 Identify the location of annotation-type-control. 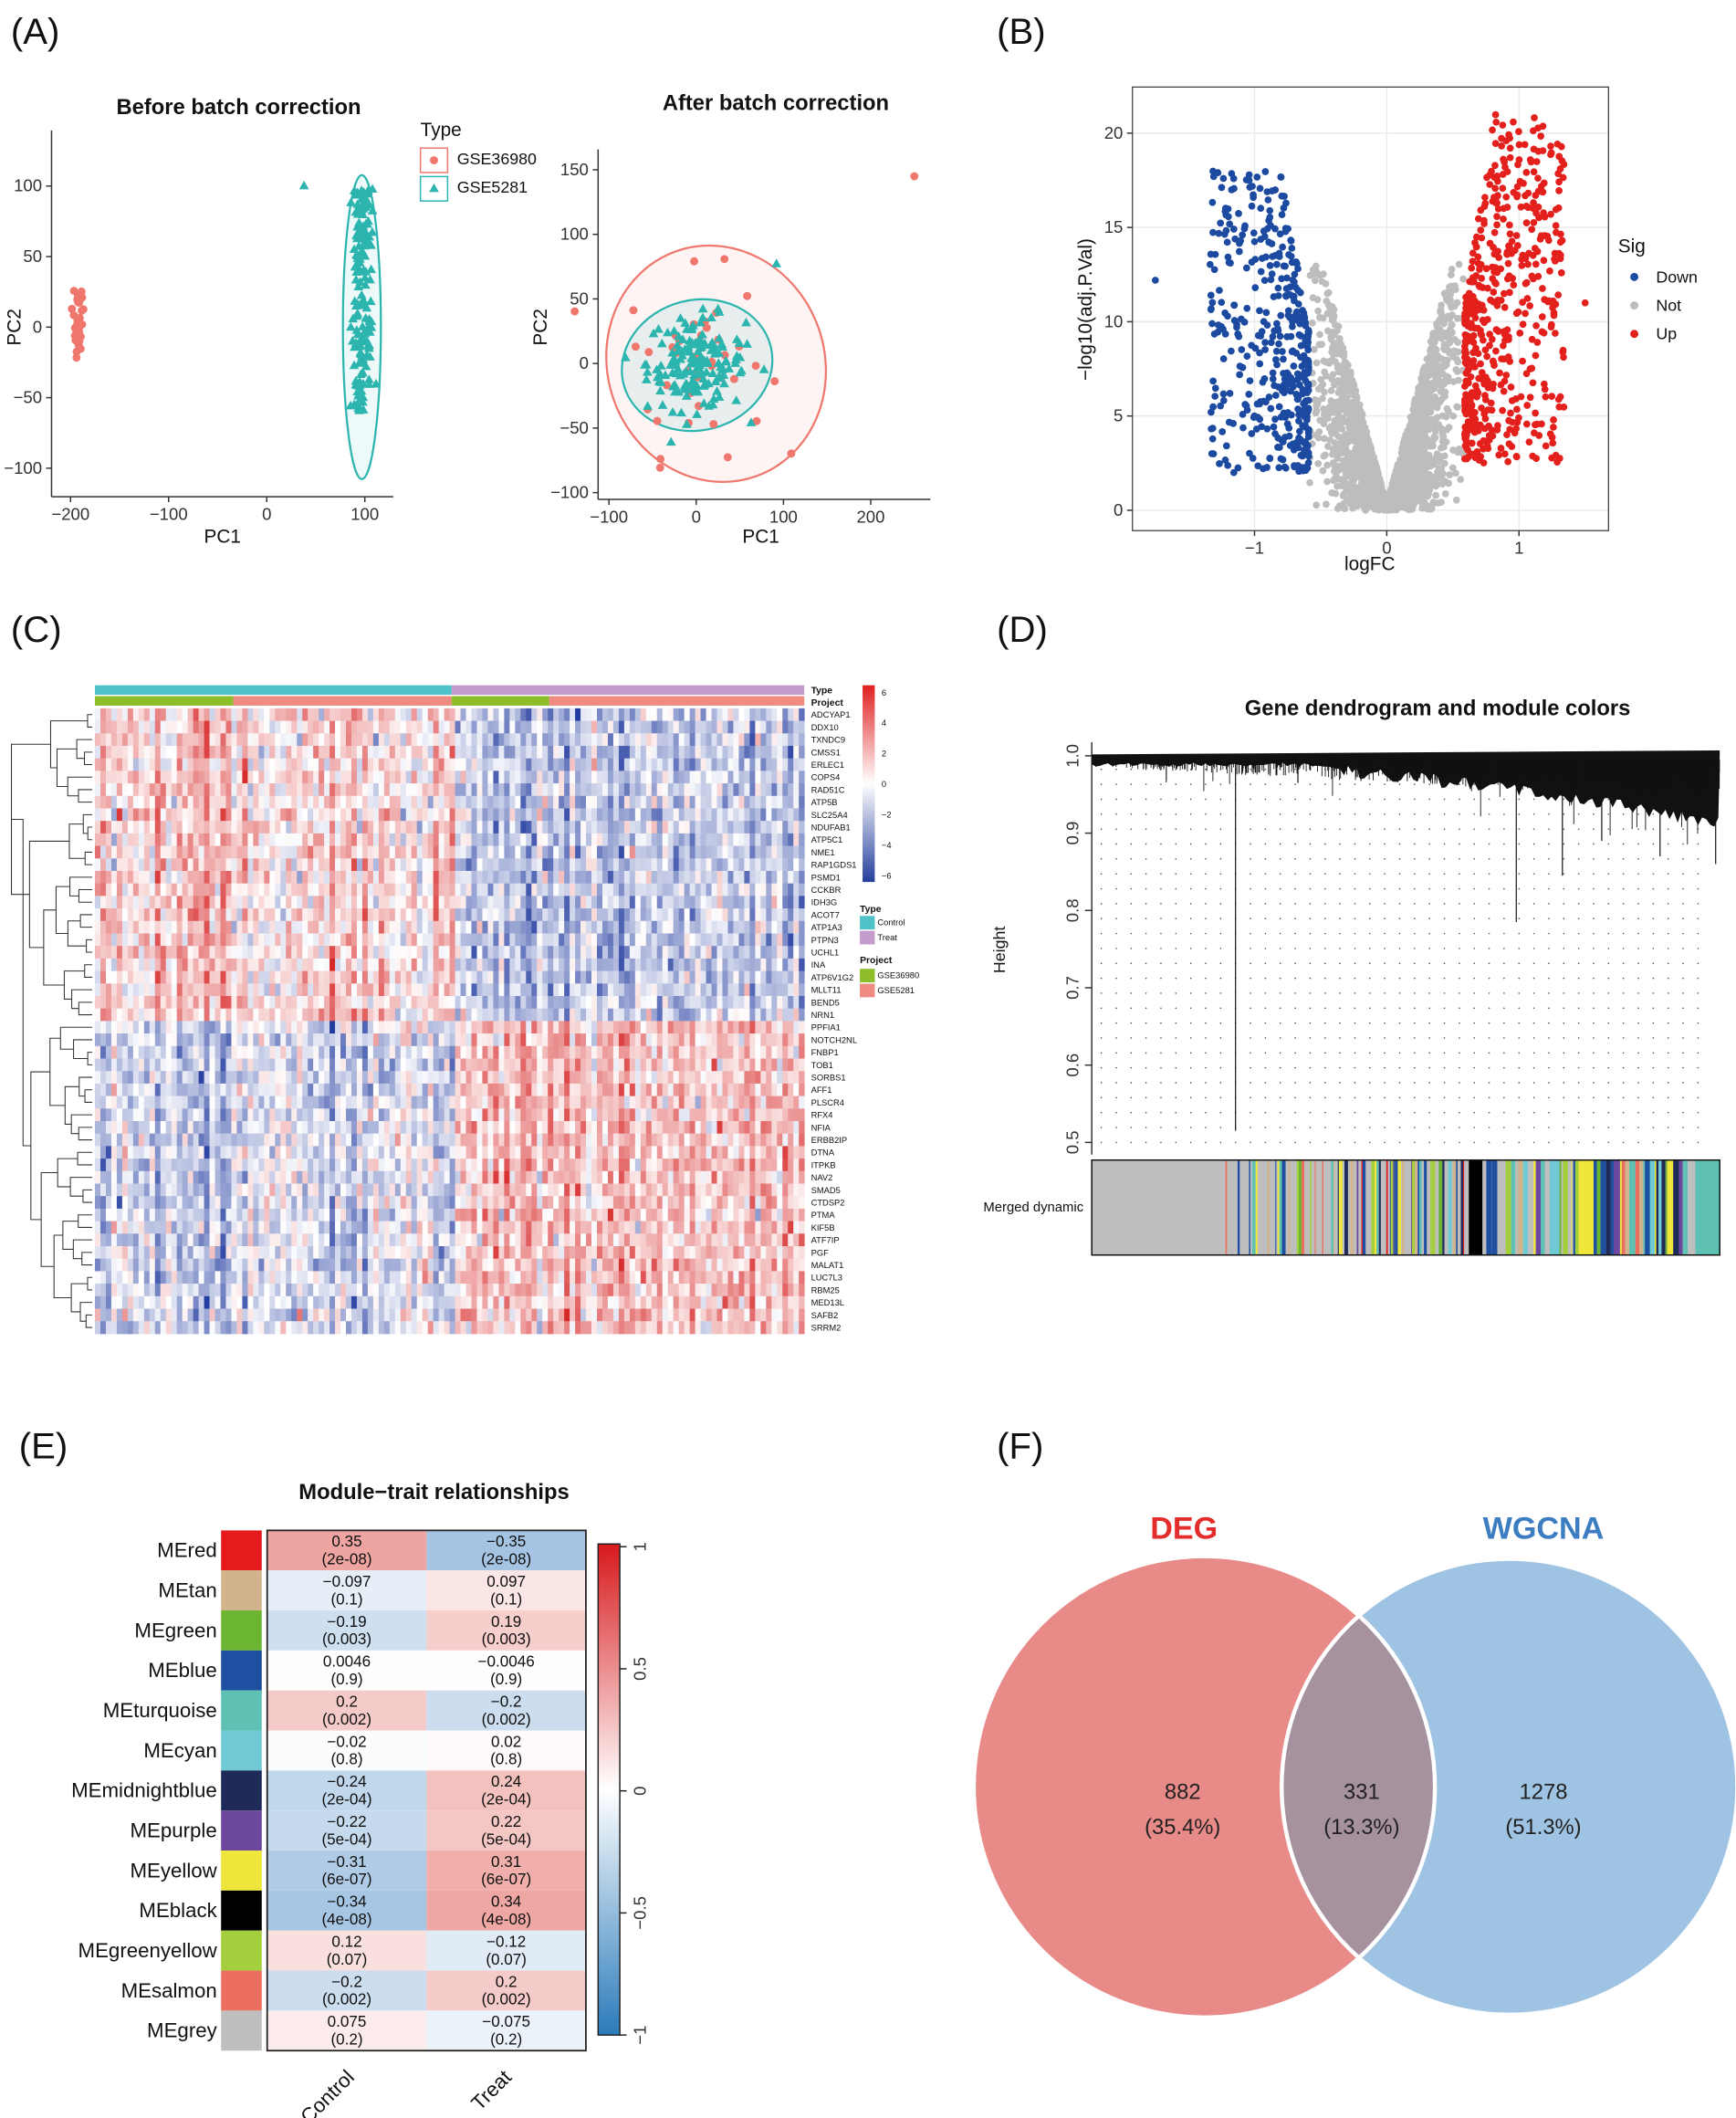
(273, 690).